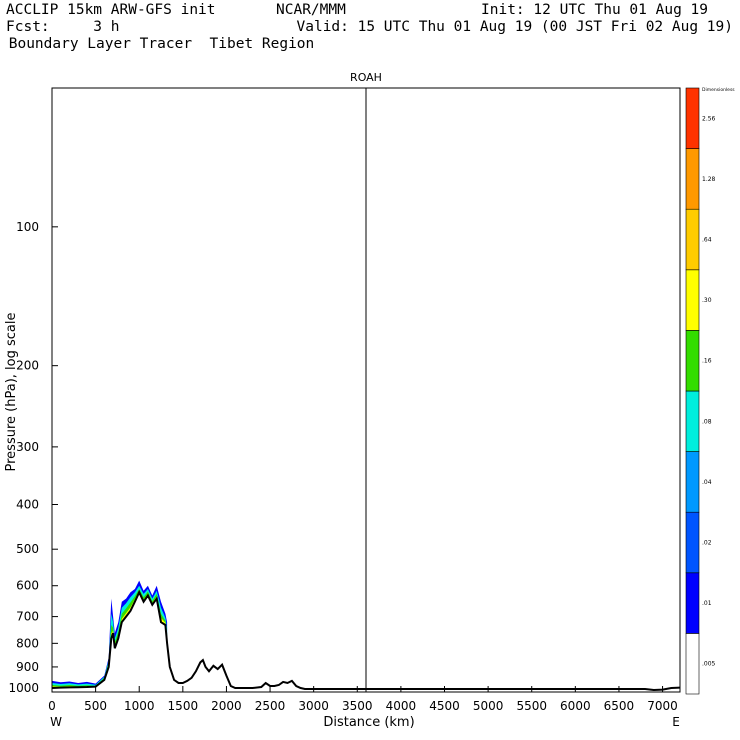 The image size is (740, 740). What do you see at coordinates (707, 421) in the screenshot?
I see `colorbar-label: .08` at bounding box center [707, 421].